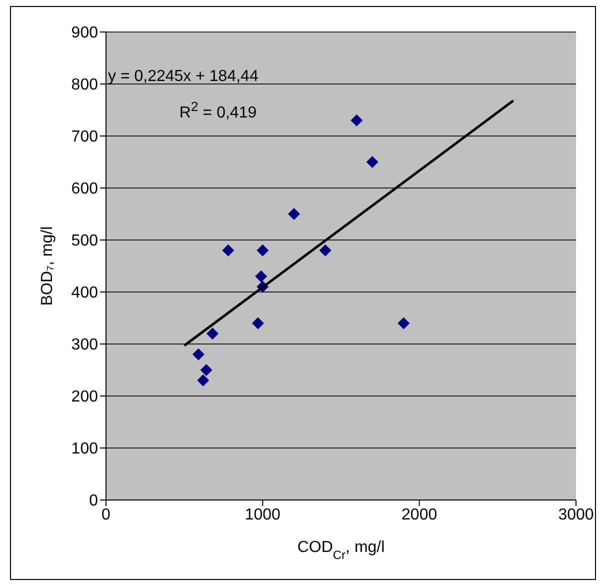 The width and height of the screenshot is (602, 584). What do you see at coordinates (84, 397) in the screenshot?
I see `y-tick-label: 200` at bounding box center [84, 397].